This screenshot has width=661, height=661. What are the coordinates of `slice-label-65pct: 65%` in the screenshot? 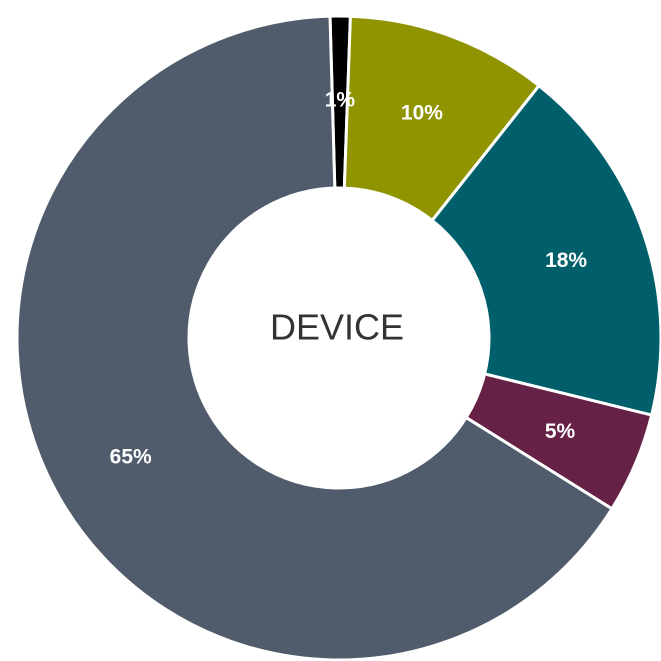 It's located at (131, 457).